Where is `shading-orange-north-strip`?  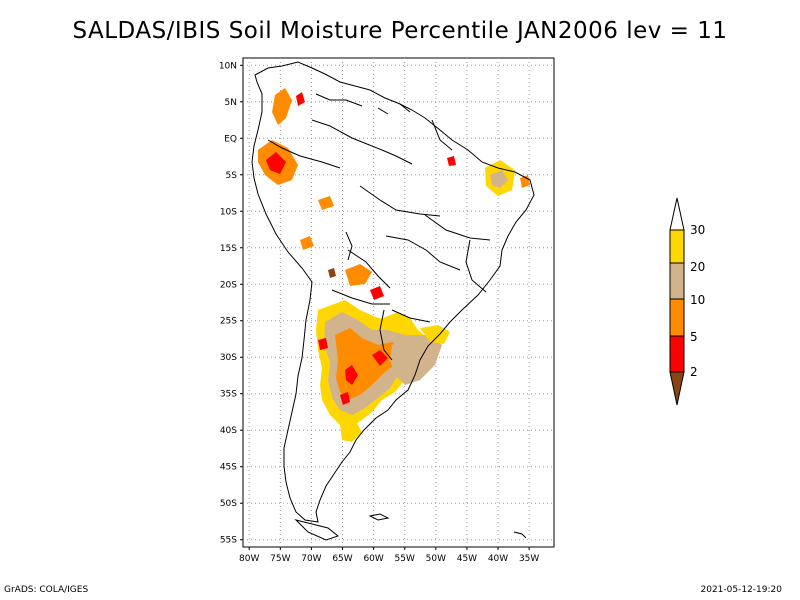 shading-orange-north-strip is located at coordinates (282, 106).